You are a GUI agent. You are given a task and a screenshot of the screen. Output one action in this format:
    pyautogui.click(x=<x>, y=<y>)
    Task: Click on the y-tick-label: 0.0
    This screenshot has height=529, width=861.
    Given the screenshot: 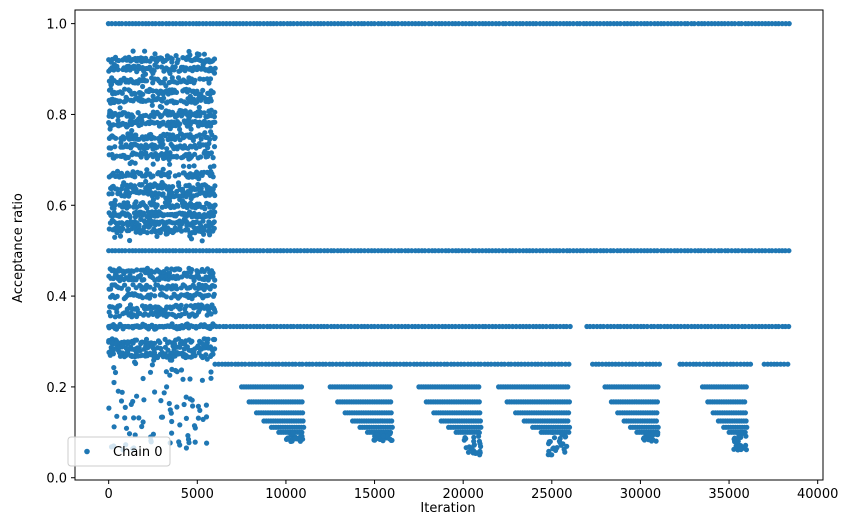 What is the action you would take?
    pyautogui.click(x=56, y=479)
    